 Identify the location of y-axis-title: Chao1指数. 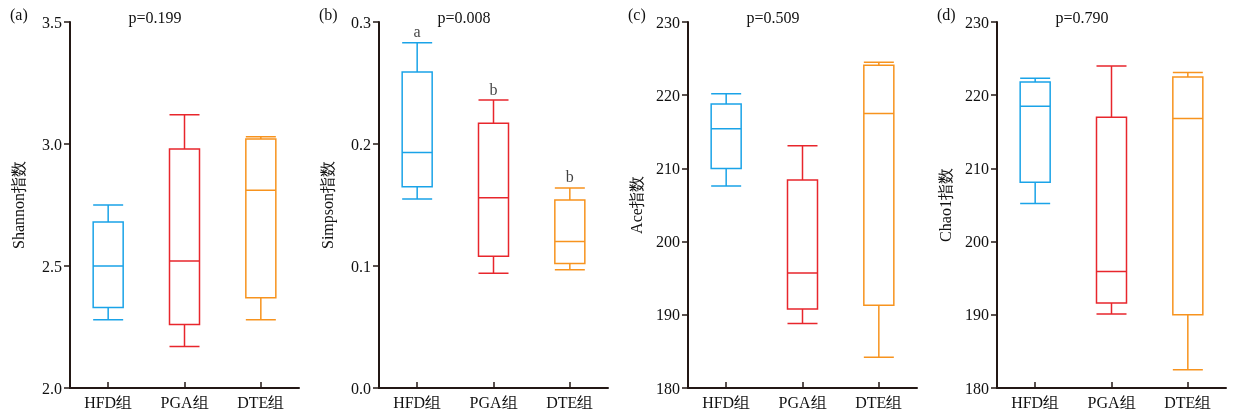
(945, 205).